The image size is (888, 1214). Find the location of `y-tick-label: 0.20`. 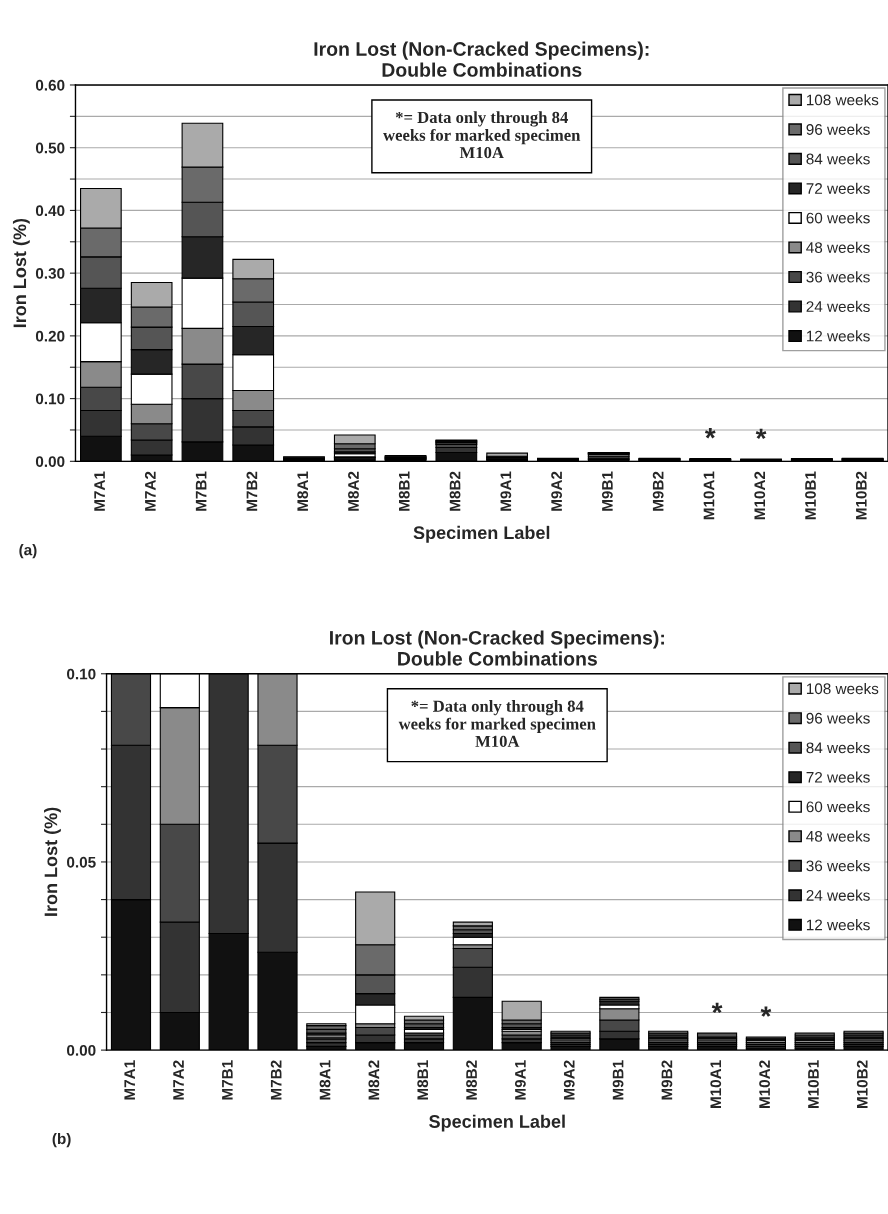

y-tick-label: 0.20 is located at coordinates (50, 336).